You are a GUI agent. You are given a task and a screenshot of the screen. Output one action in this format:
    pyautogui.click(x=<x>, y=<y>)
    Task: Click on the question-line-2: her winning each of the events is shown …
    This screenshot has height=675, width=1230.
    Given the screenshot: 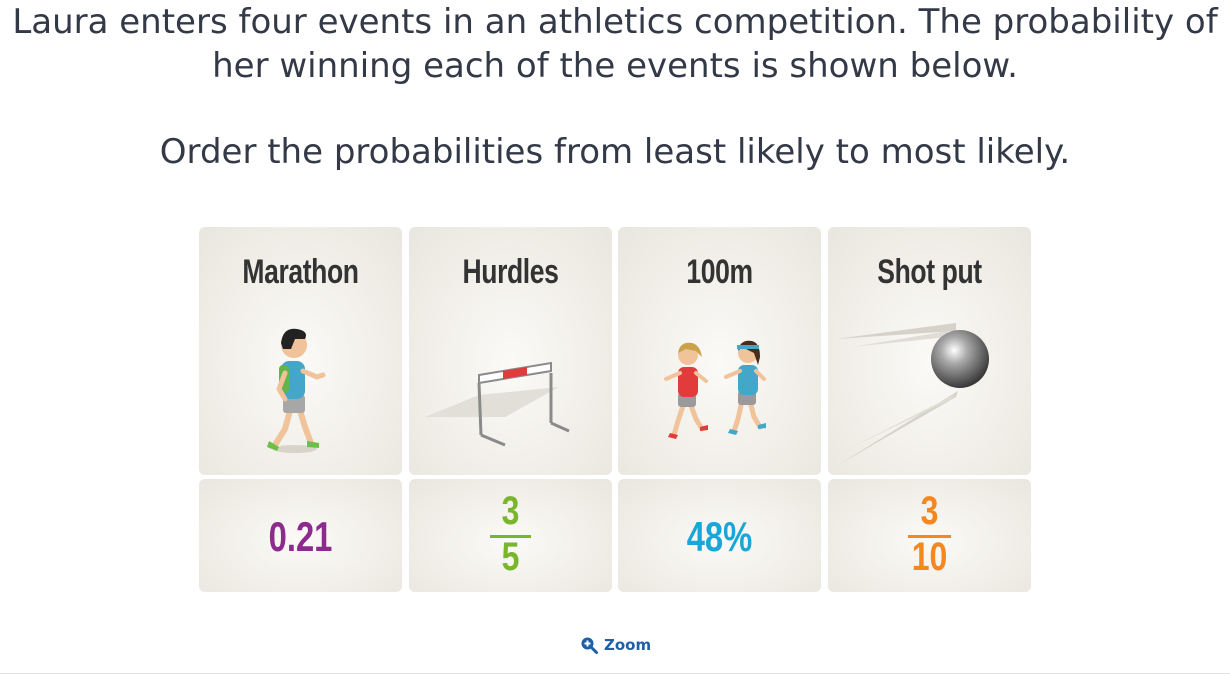 What is the action you would take?
    pyautogui.click(x=615, y=66)
    